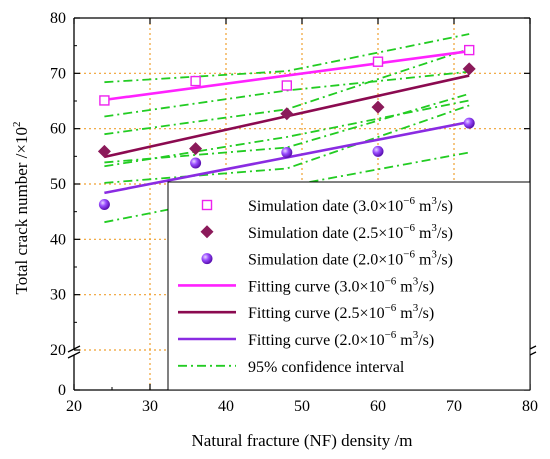 The width and height of the screenshot is (550, 459). Describe the element at coordinates (530, 406) in the screenshot. I see `x-tick-label: 80` at that location.